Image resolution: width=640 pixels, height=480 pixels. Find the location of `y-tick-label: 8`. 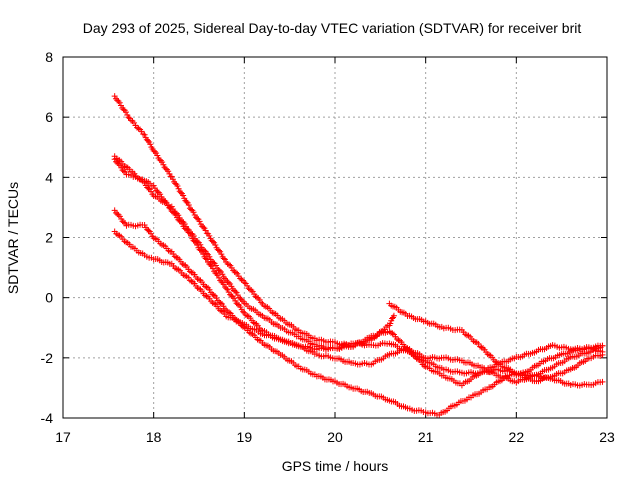

y-tick-label: 8 is located at coordinates (49, 57).